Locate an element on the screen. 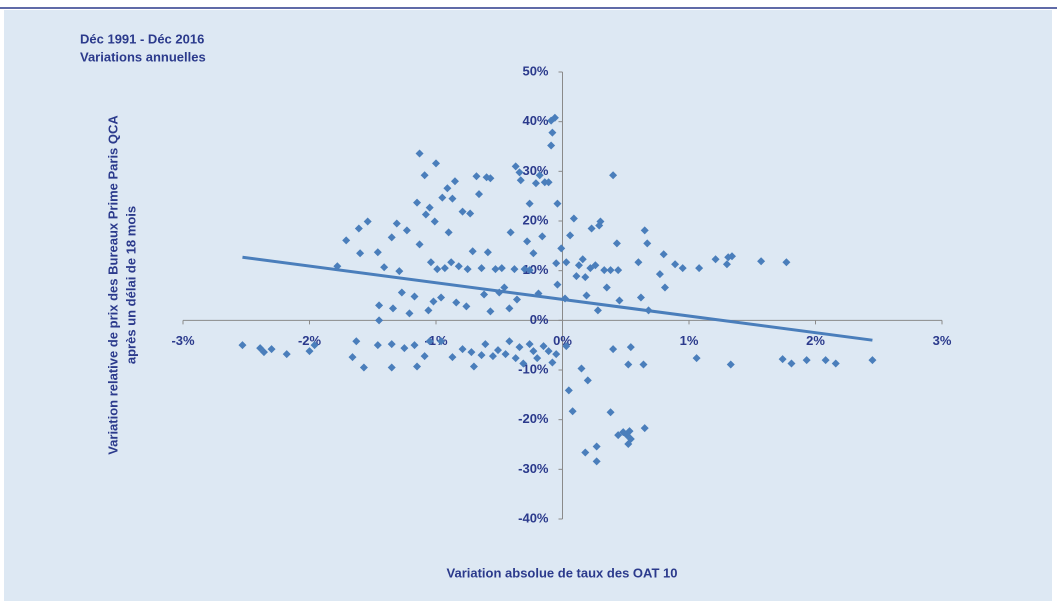 This screenshot has height=601, width=1057. y-tick-label: 30% is located at coordinates (535, 170).